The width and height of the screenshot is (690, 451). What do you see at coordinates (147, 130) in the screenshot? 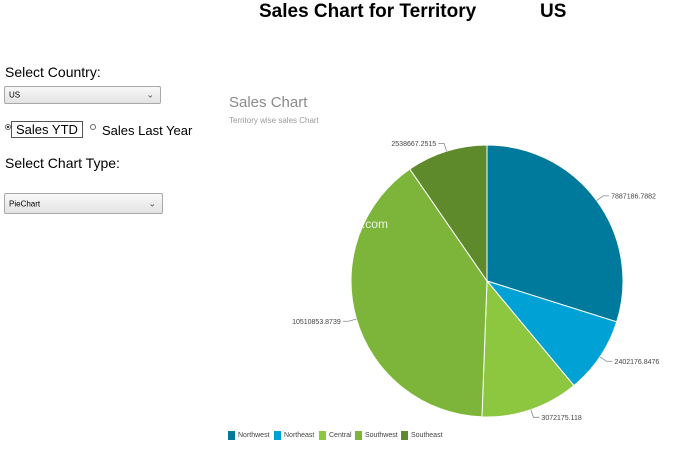
I see `sales-last-year-label: Sales Last Year` at bounding box center [147, 130].